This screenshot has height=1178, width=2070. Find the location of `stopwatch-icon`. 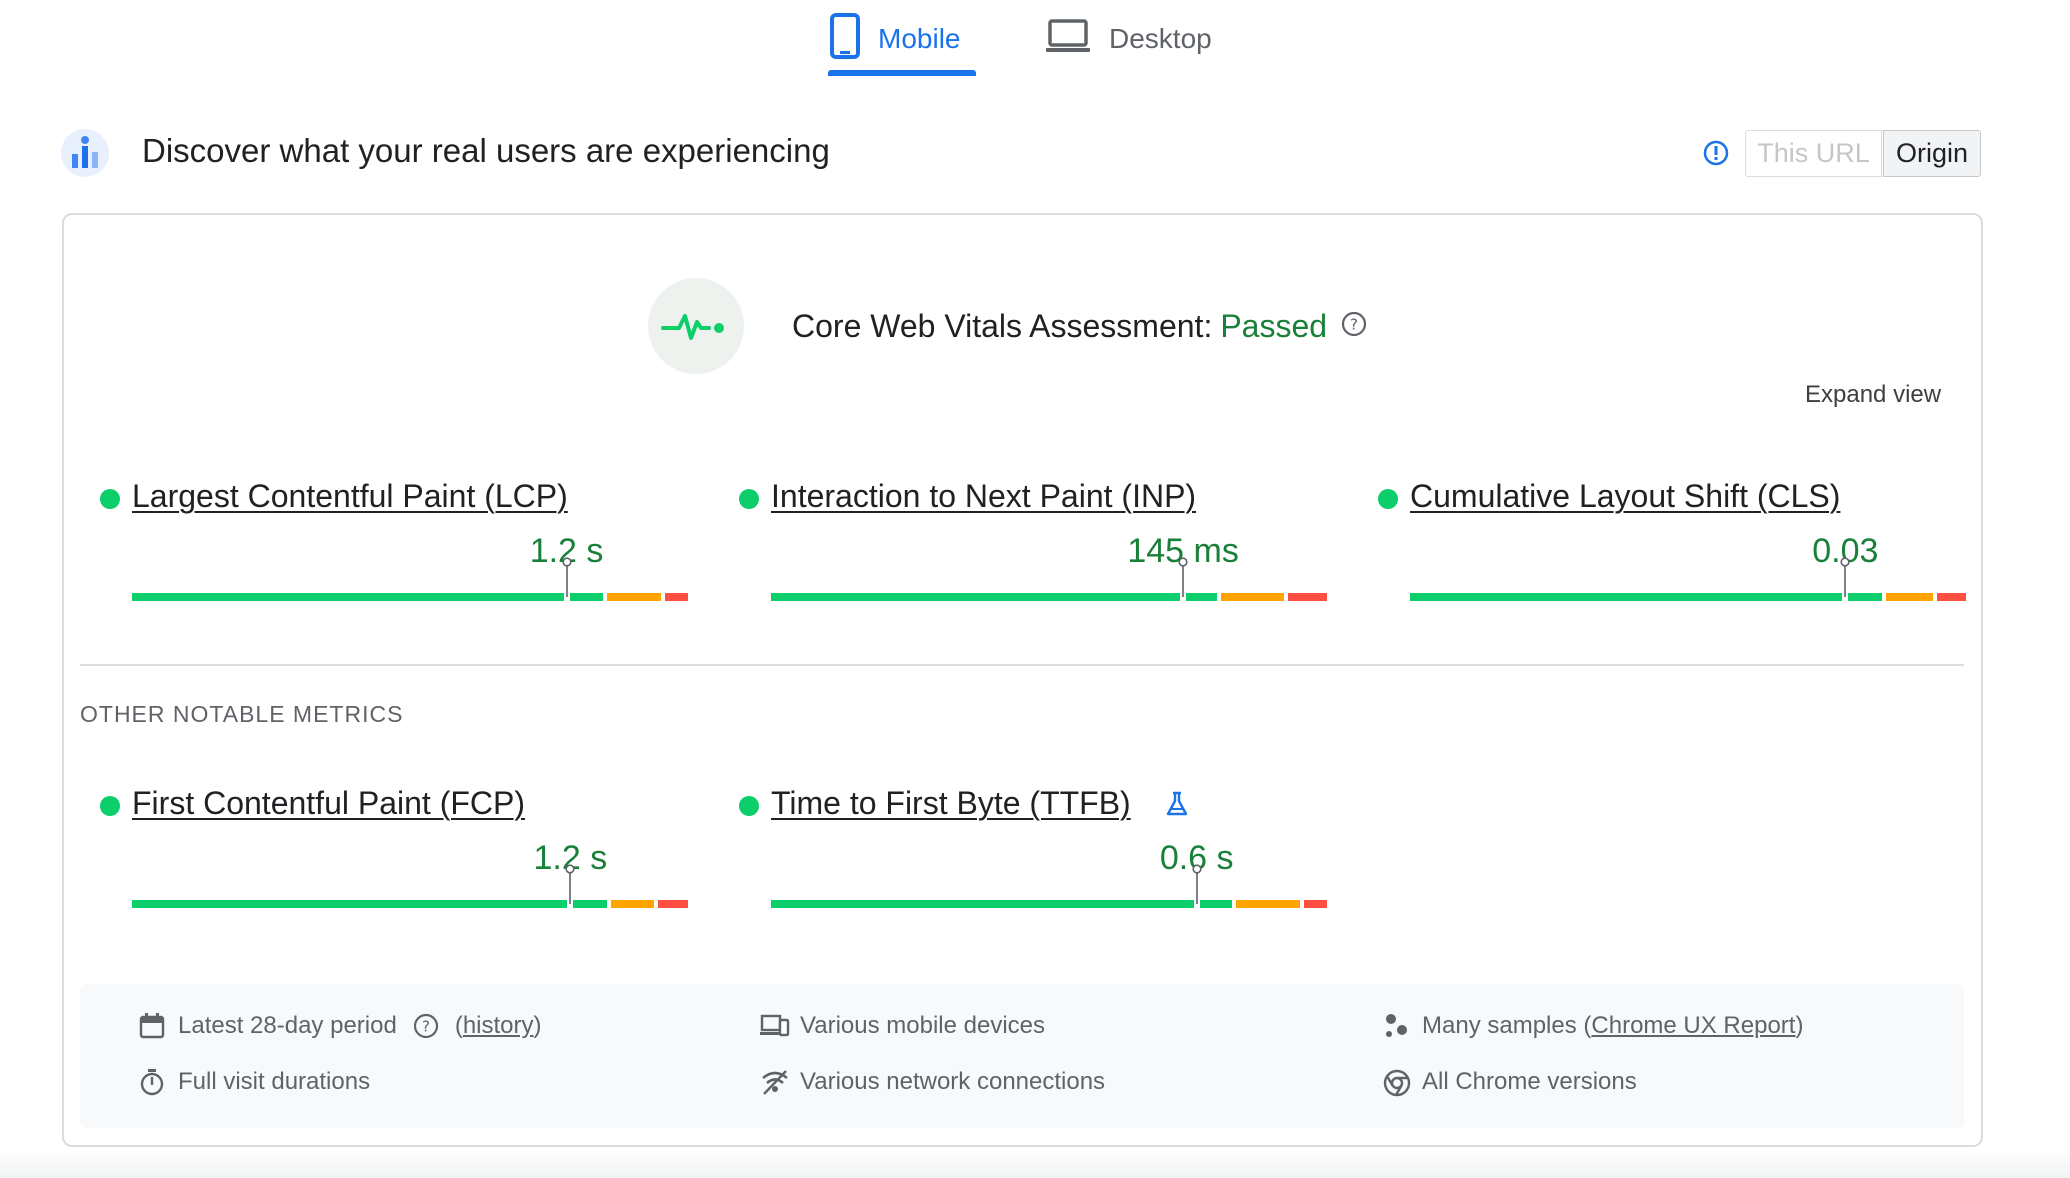

stopwatch-icon is located at coordinates (152, 1082).